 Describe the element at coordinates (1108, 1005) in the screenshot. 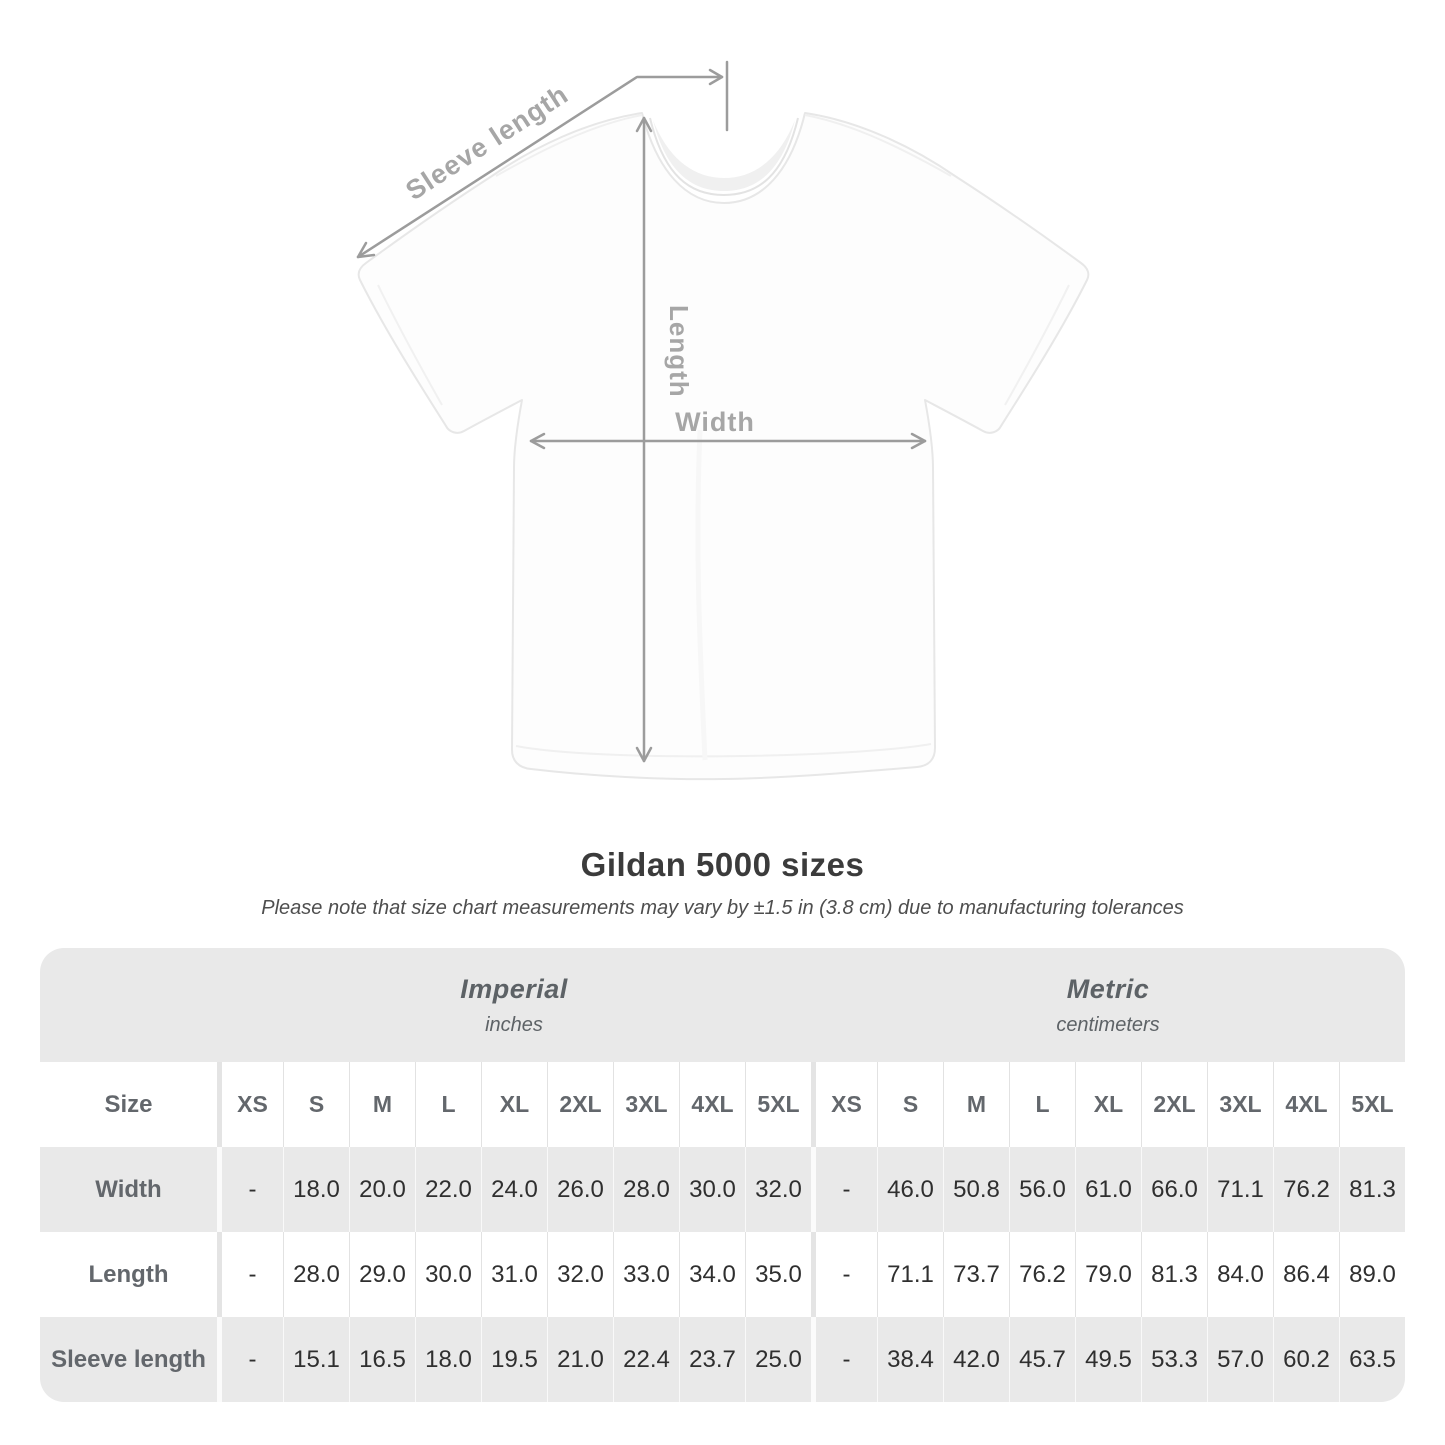

I see `metric-group-header: Metric centimeters` at that location.